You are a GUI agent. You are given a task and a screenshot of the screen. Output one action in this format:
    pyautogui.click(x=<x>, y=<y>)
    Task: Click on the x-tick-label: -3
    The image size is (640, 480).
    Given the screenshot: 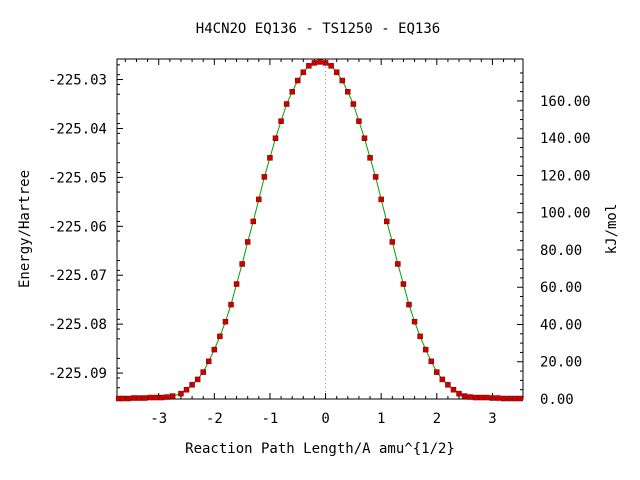 What is the action you would take?
    pyautogui.click(x=158, y=419)
    